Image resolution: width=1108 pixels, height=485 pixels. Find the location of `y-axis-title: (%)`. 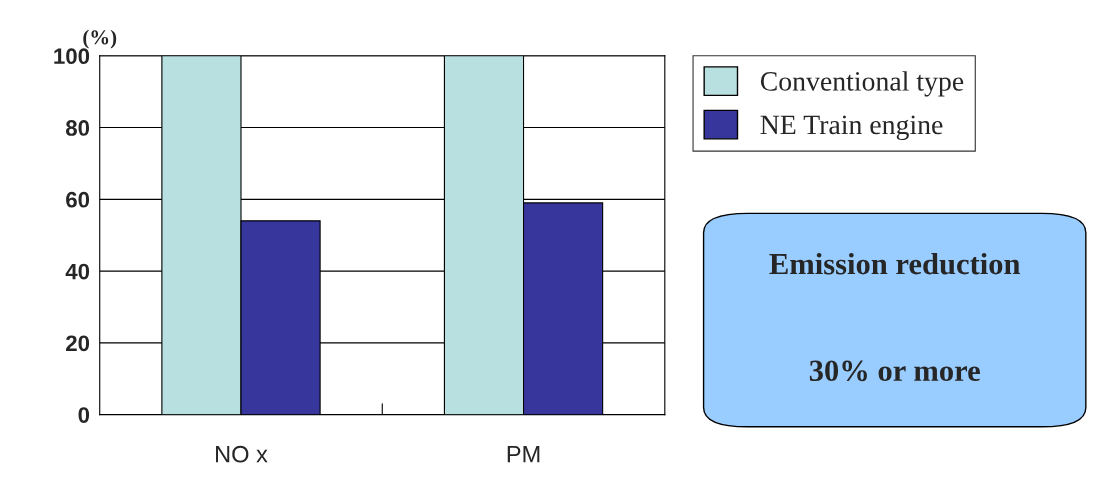

y-axis-title: (%) is located at coordinates (100, 39).